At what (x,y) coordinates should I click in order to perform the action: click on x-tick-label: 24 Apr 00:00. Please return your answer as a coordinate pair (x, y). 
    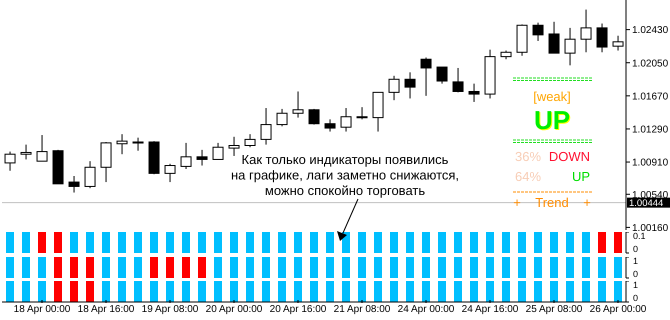
    Looking at the image, I should click on (426, 309).